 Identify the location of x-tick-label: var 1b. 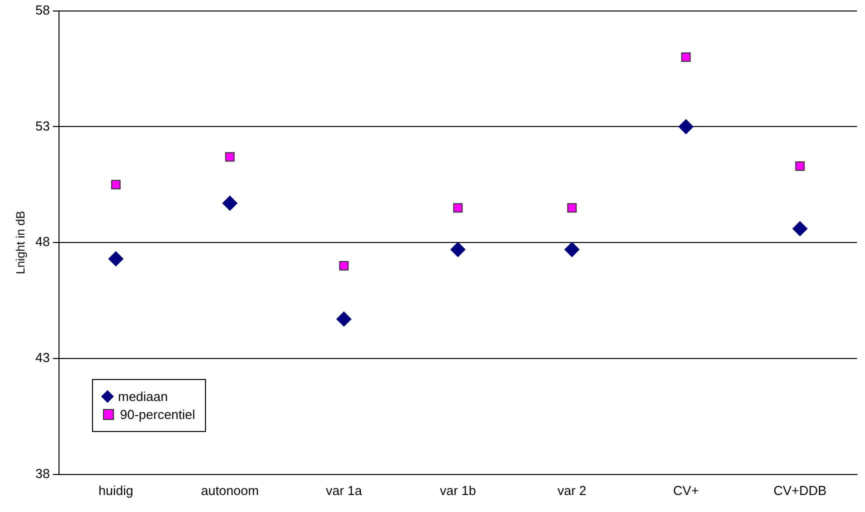
(458, 490).